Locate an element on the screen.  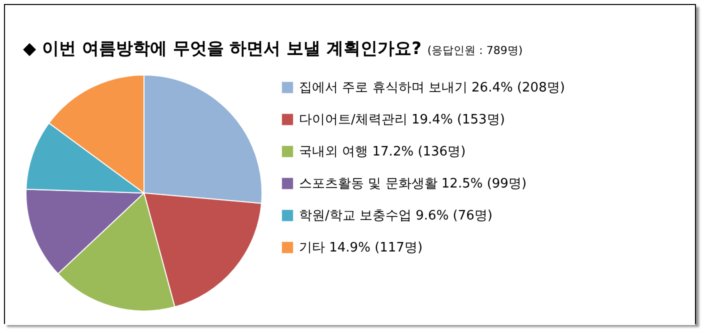
chart-title: ◆ 이번 여름방학에 무엇을 하면서 보낼 계획인가요? is located at coordinates (222, 49).